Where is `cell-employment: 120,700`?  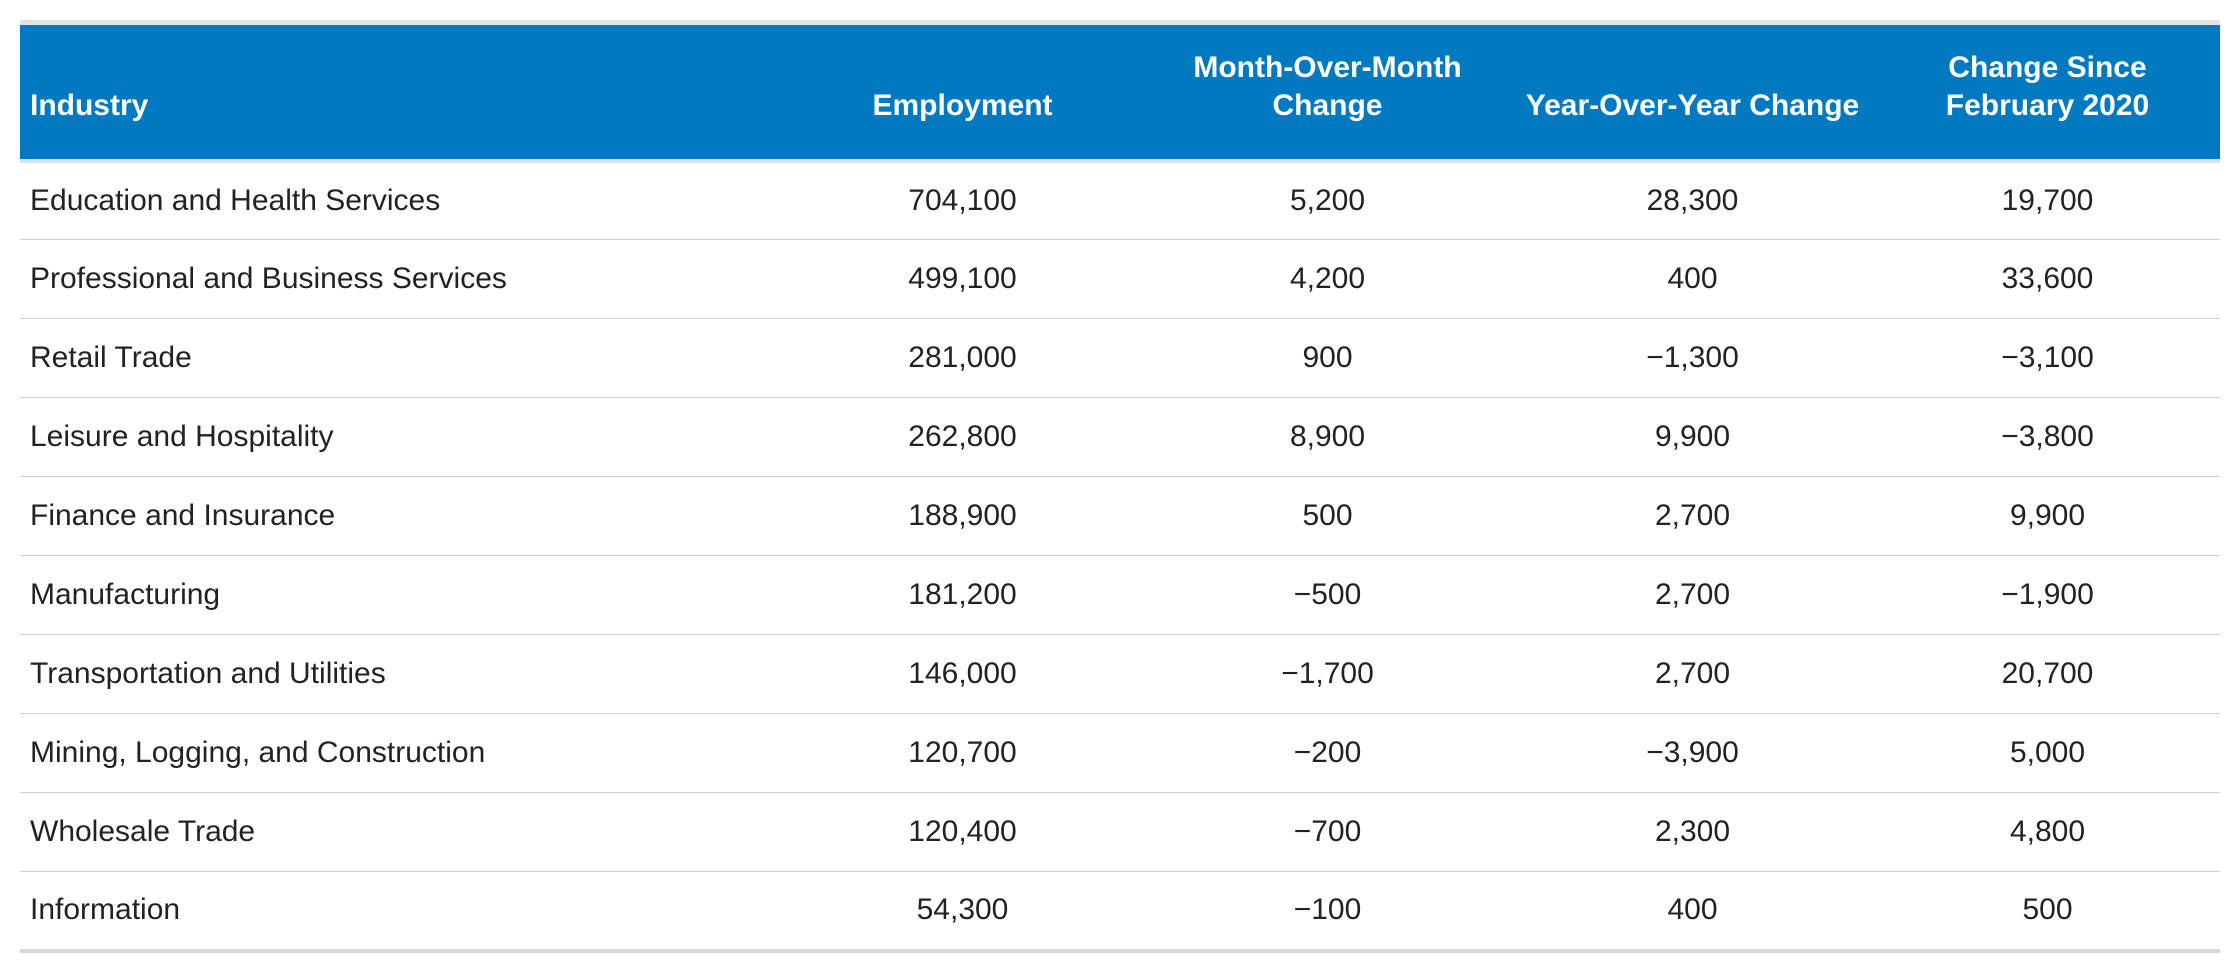
cell-employment: 120,700 is located at coordinates (962, 753).